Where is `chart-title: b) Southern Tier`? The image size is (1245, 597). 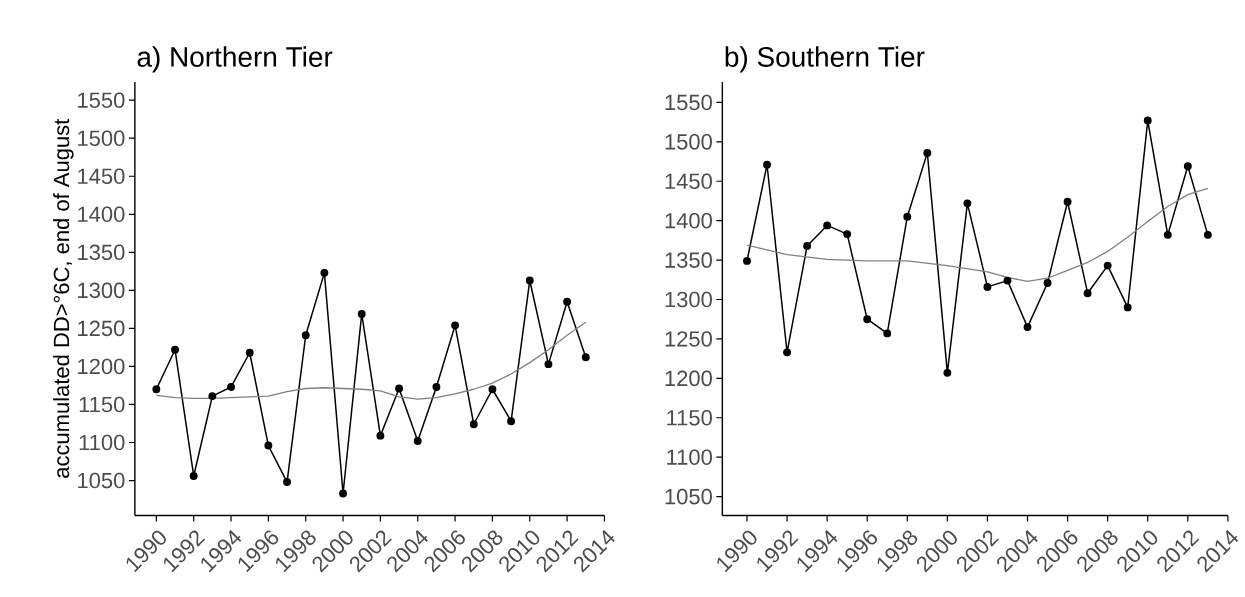 chart-title: b) Southern Tier is located at coordinates (825, 59).